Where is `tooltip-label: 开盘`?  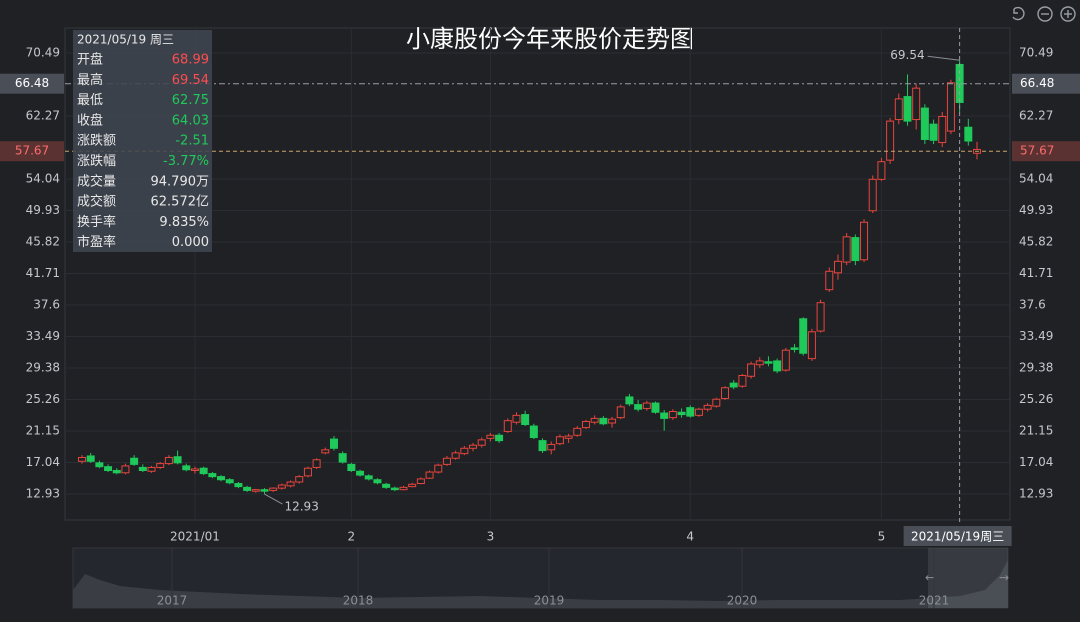
tooltip-label: 开盘 is located at coordinates (90, 60).